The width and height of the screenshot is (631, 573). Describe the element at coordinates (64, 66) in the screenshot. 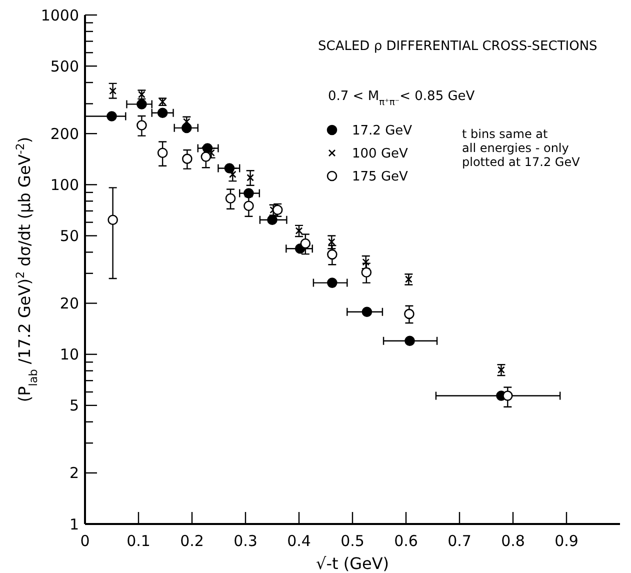

I see `y-tick-label: 500` at that location.